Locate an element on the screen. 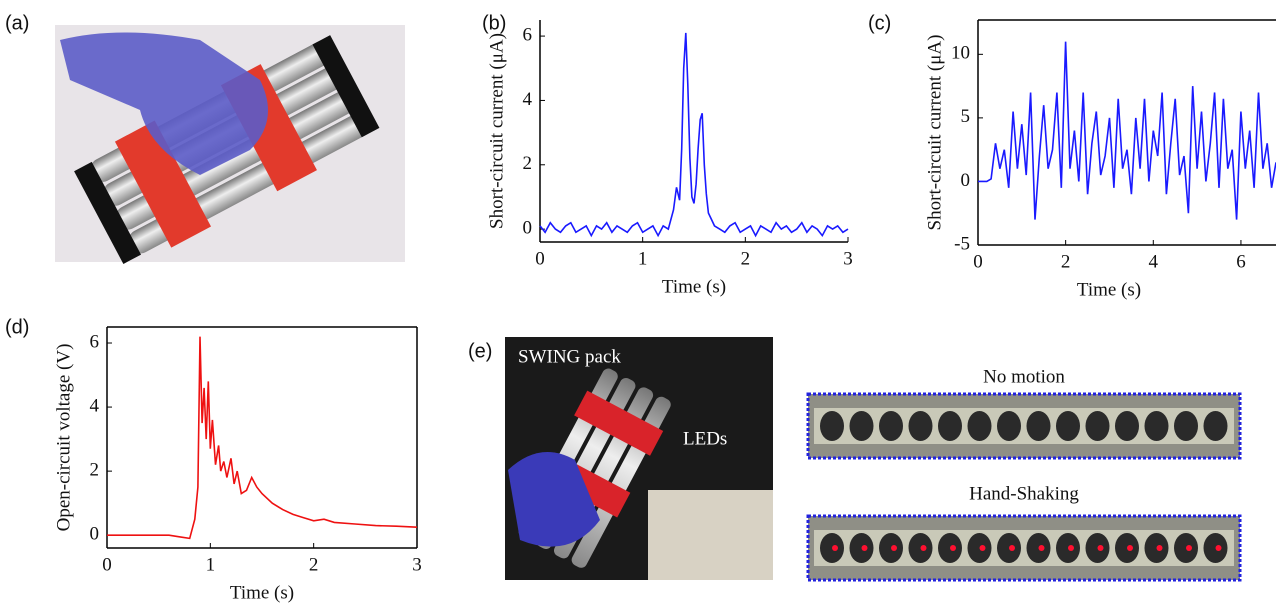  photo-a is located at coordinates (230, 144).